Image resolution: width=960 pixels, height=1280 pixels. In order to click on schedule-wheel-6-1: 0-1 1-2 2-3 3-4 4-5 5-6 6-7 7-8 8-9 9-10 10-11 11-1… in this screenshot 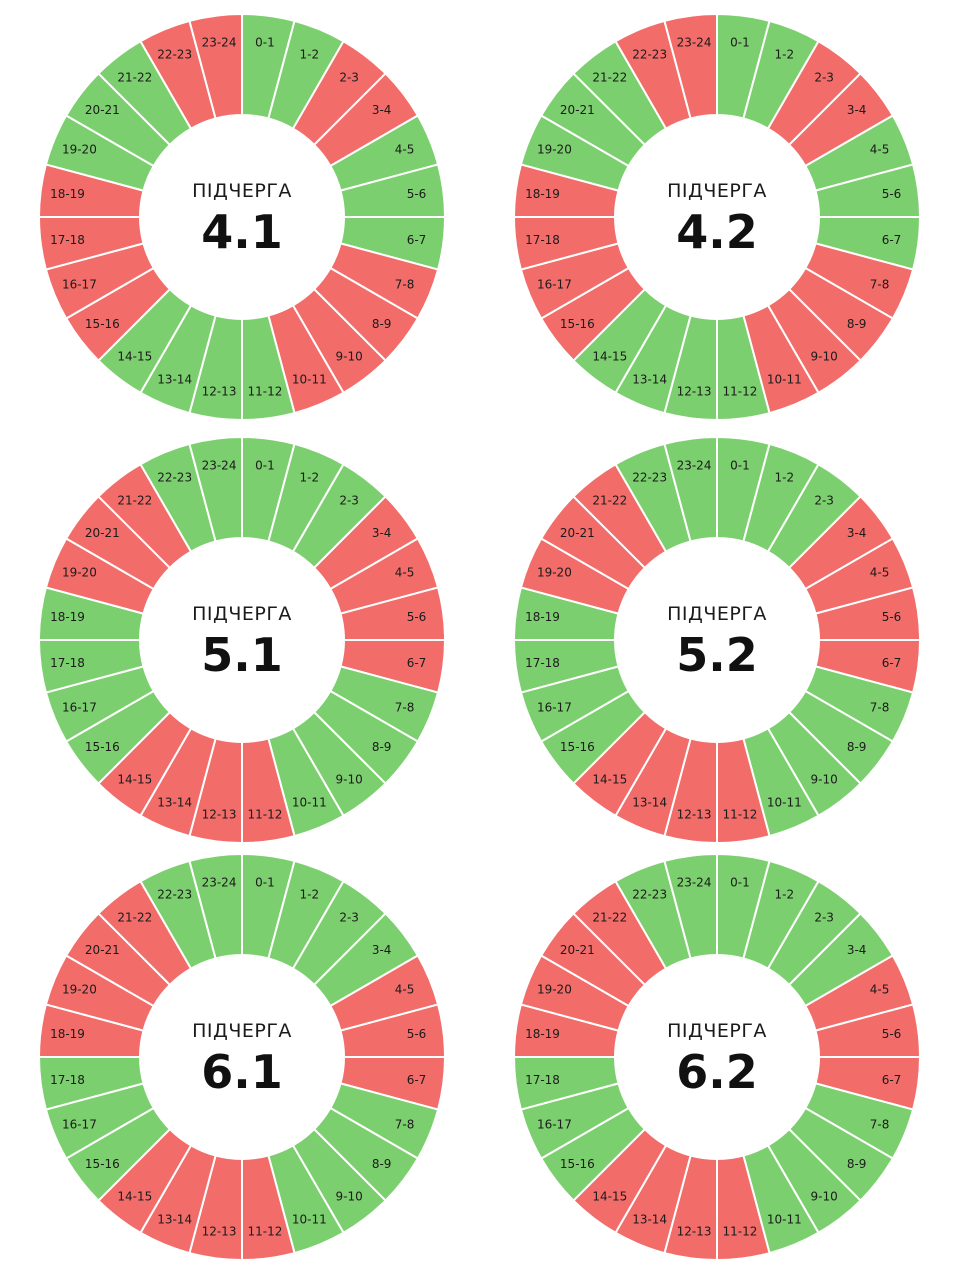, I will do `click(242, 1057)`.